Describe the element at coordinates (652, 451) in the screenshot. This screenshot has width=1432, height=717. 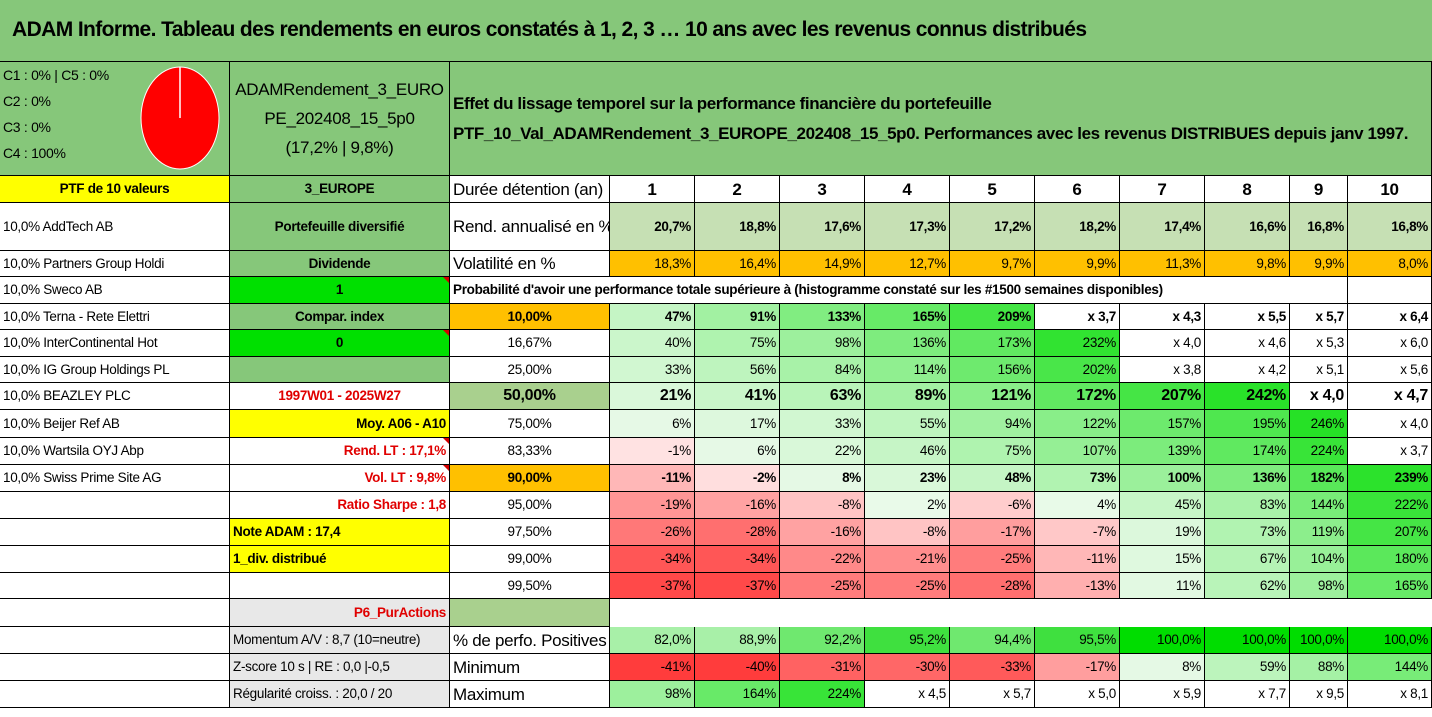
I see `prob-value: -1%` at that location.